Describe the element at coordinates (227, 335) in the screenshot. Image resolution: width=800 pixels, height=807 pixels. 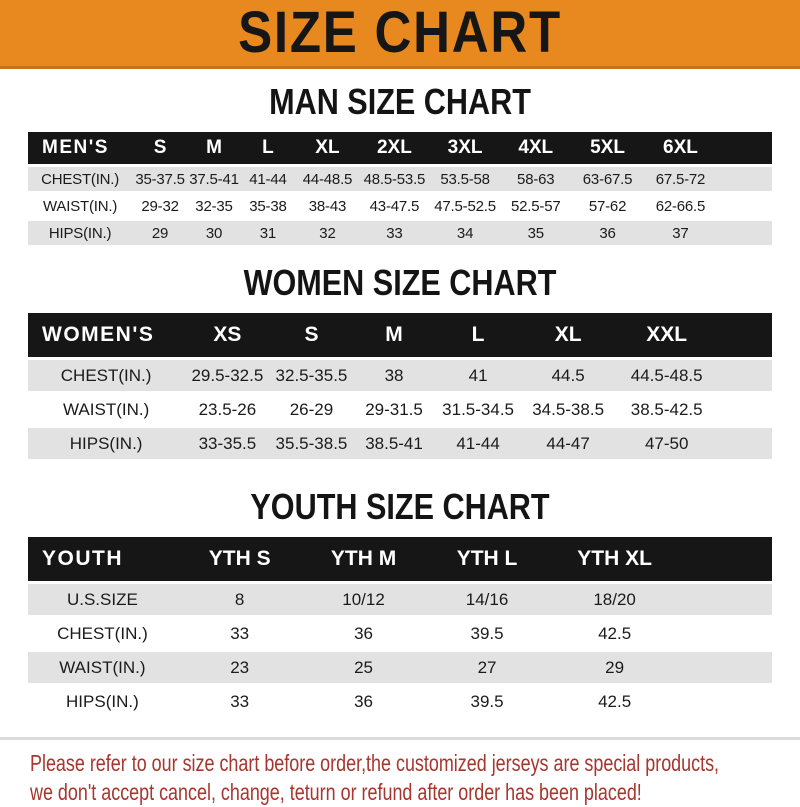
I see `column-header: XS` at that location.